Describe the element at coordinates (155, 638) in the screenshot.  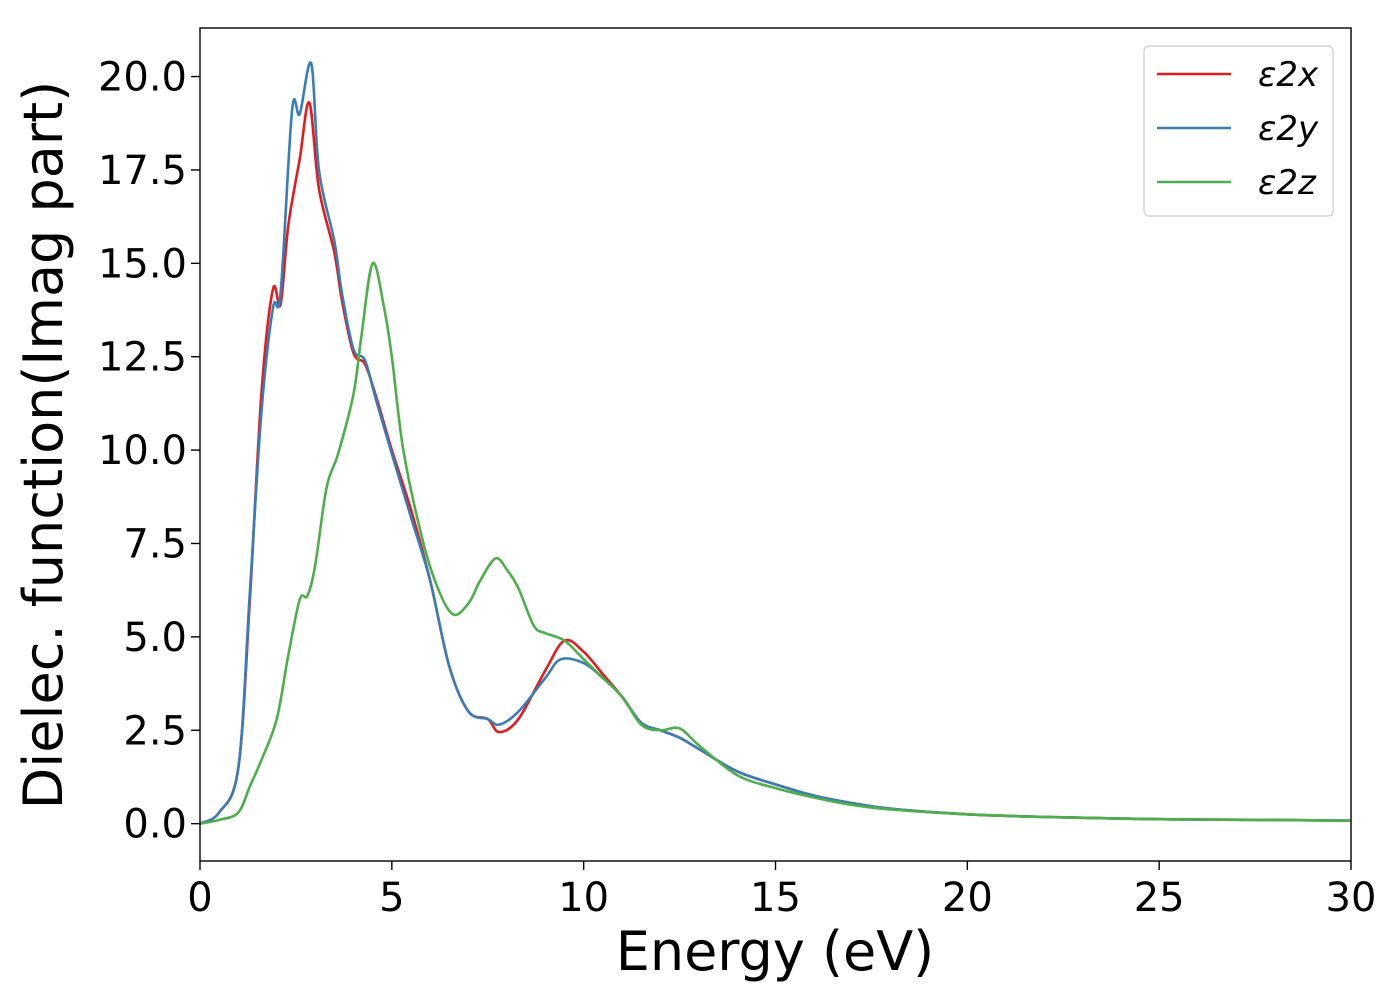
I see `y-tick-label: 5.0` at that location.